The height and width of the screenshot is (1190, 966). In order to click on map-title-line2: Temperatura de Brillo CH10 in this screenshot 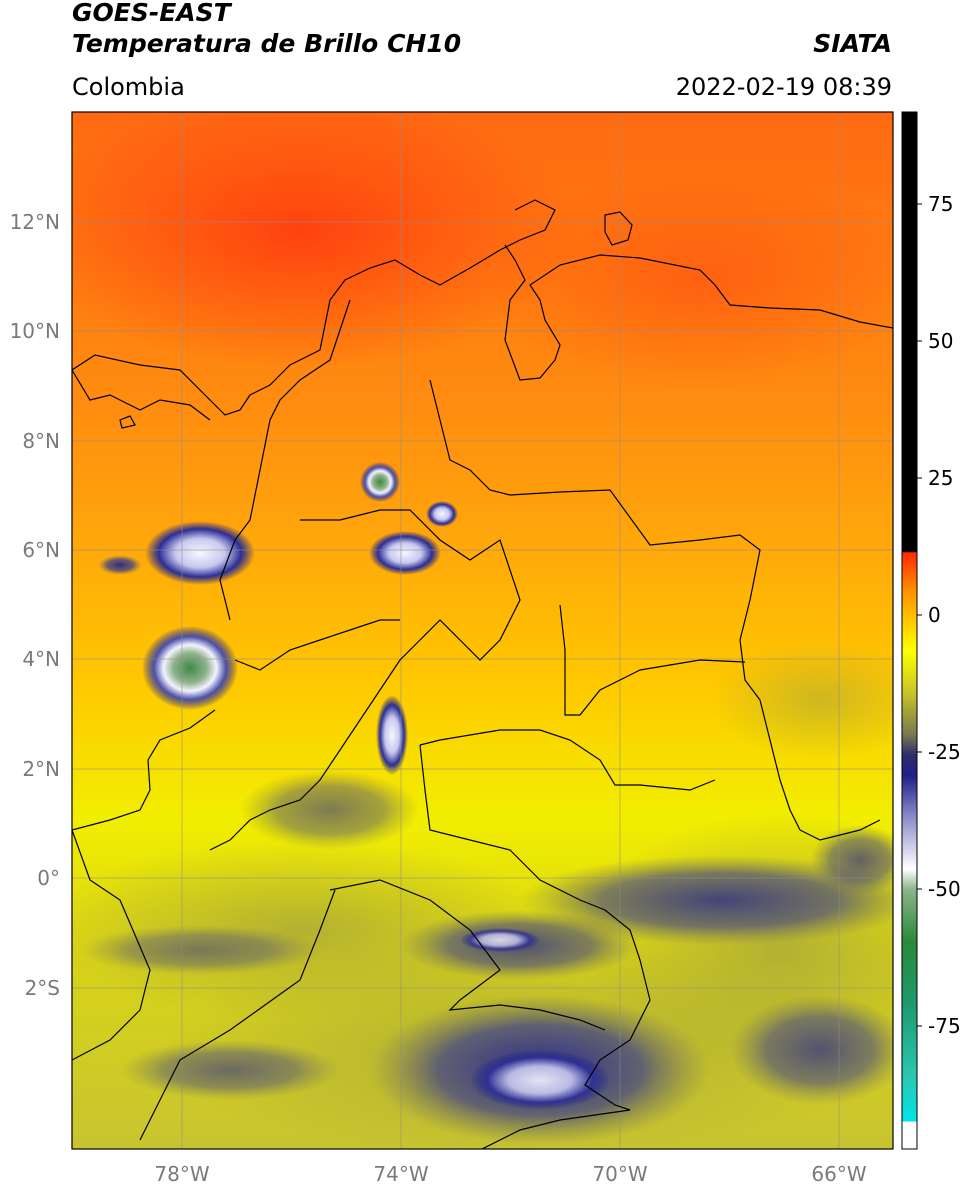, I will do `click(267, 43)`.